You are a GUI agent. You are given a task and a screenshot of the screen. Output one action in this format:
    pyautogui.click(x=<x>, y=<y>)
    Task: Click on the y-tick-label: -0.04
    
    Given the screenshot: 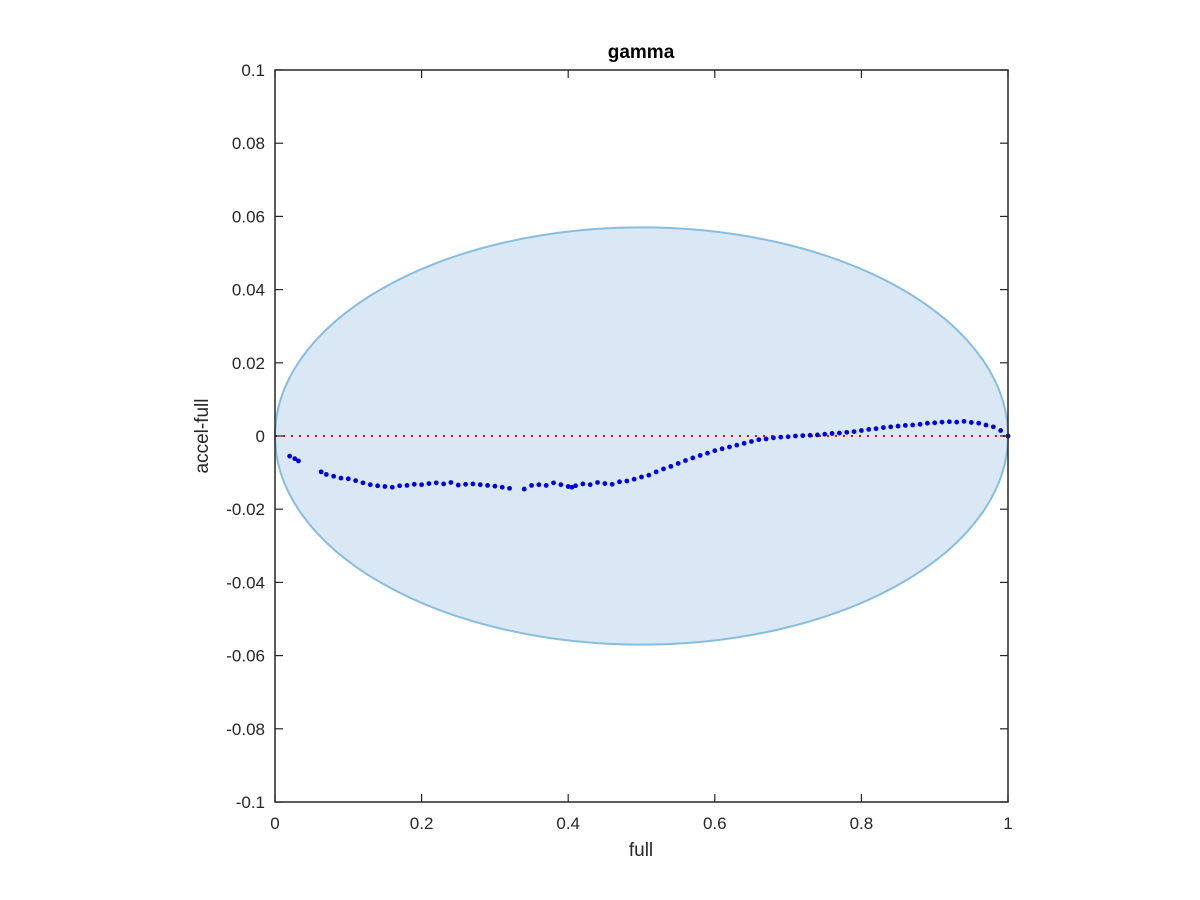 What is the action you would take?
    pyautogui.click(x=245, y=582)
    